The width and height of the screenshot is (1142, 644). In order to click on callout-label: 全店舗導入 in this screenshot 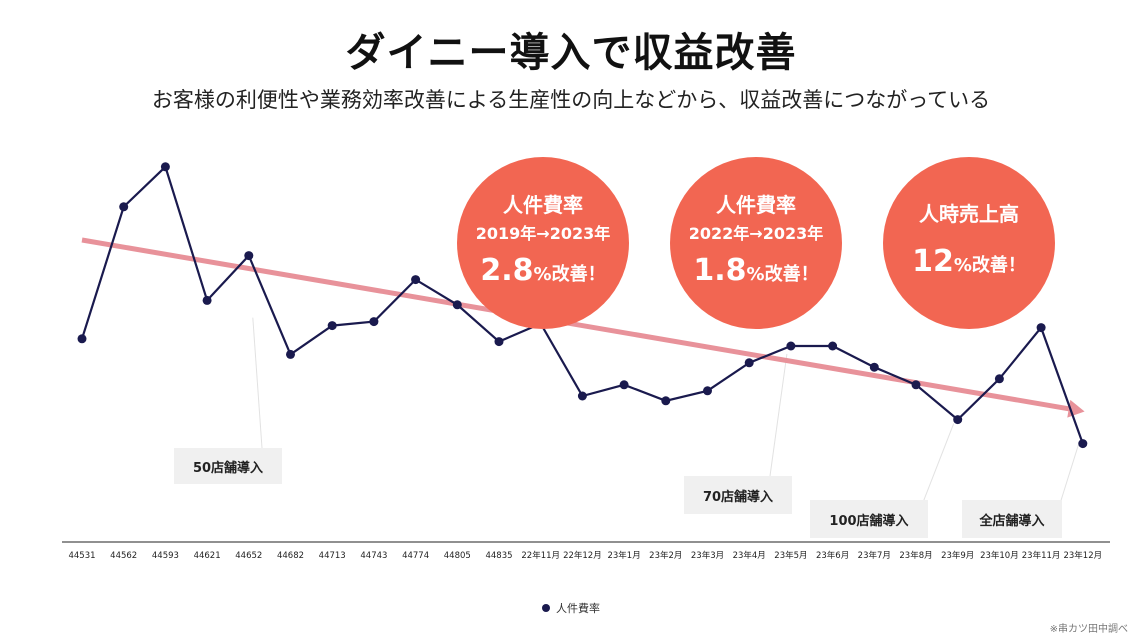, I will do `click(1012, 521)`.